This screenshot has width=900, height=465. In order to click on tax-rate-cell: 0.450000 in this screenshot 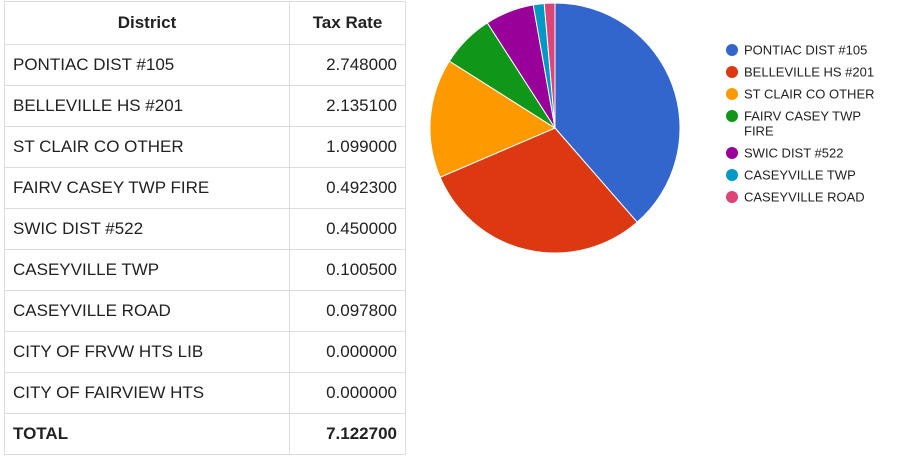, I will do `click(347, 229)`.